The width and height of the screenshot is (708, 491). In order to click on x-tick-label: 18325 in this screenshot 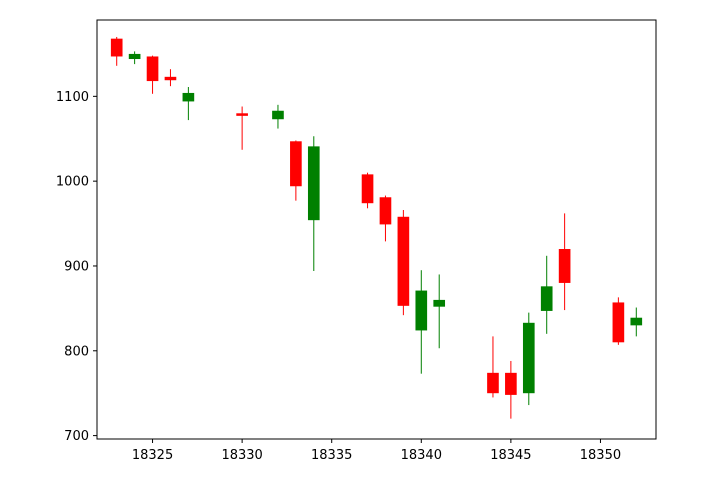, I will do `click(152, 455)`.